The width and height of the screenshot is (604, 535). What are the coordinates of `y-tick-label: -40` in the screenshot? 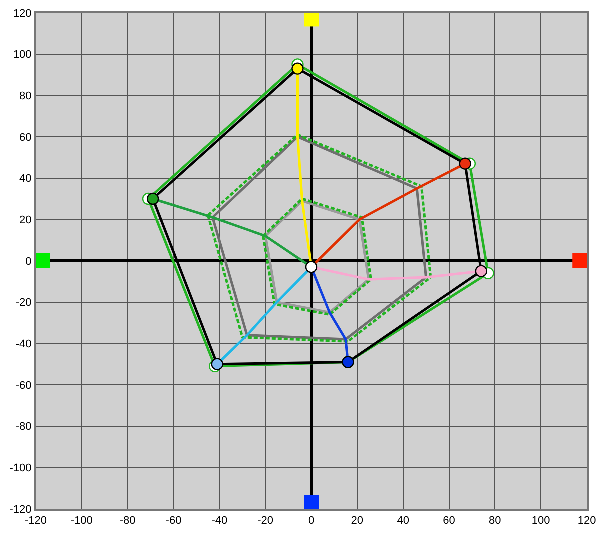 It's located at (24, 344).